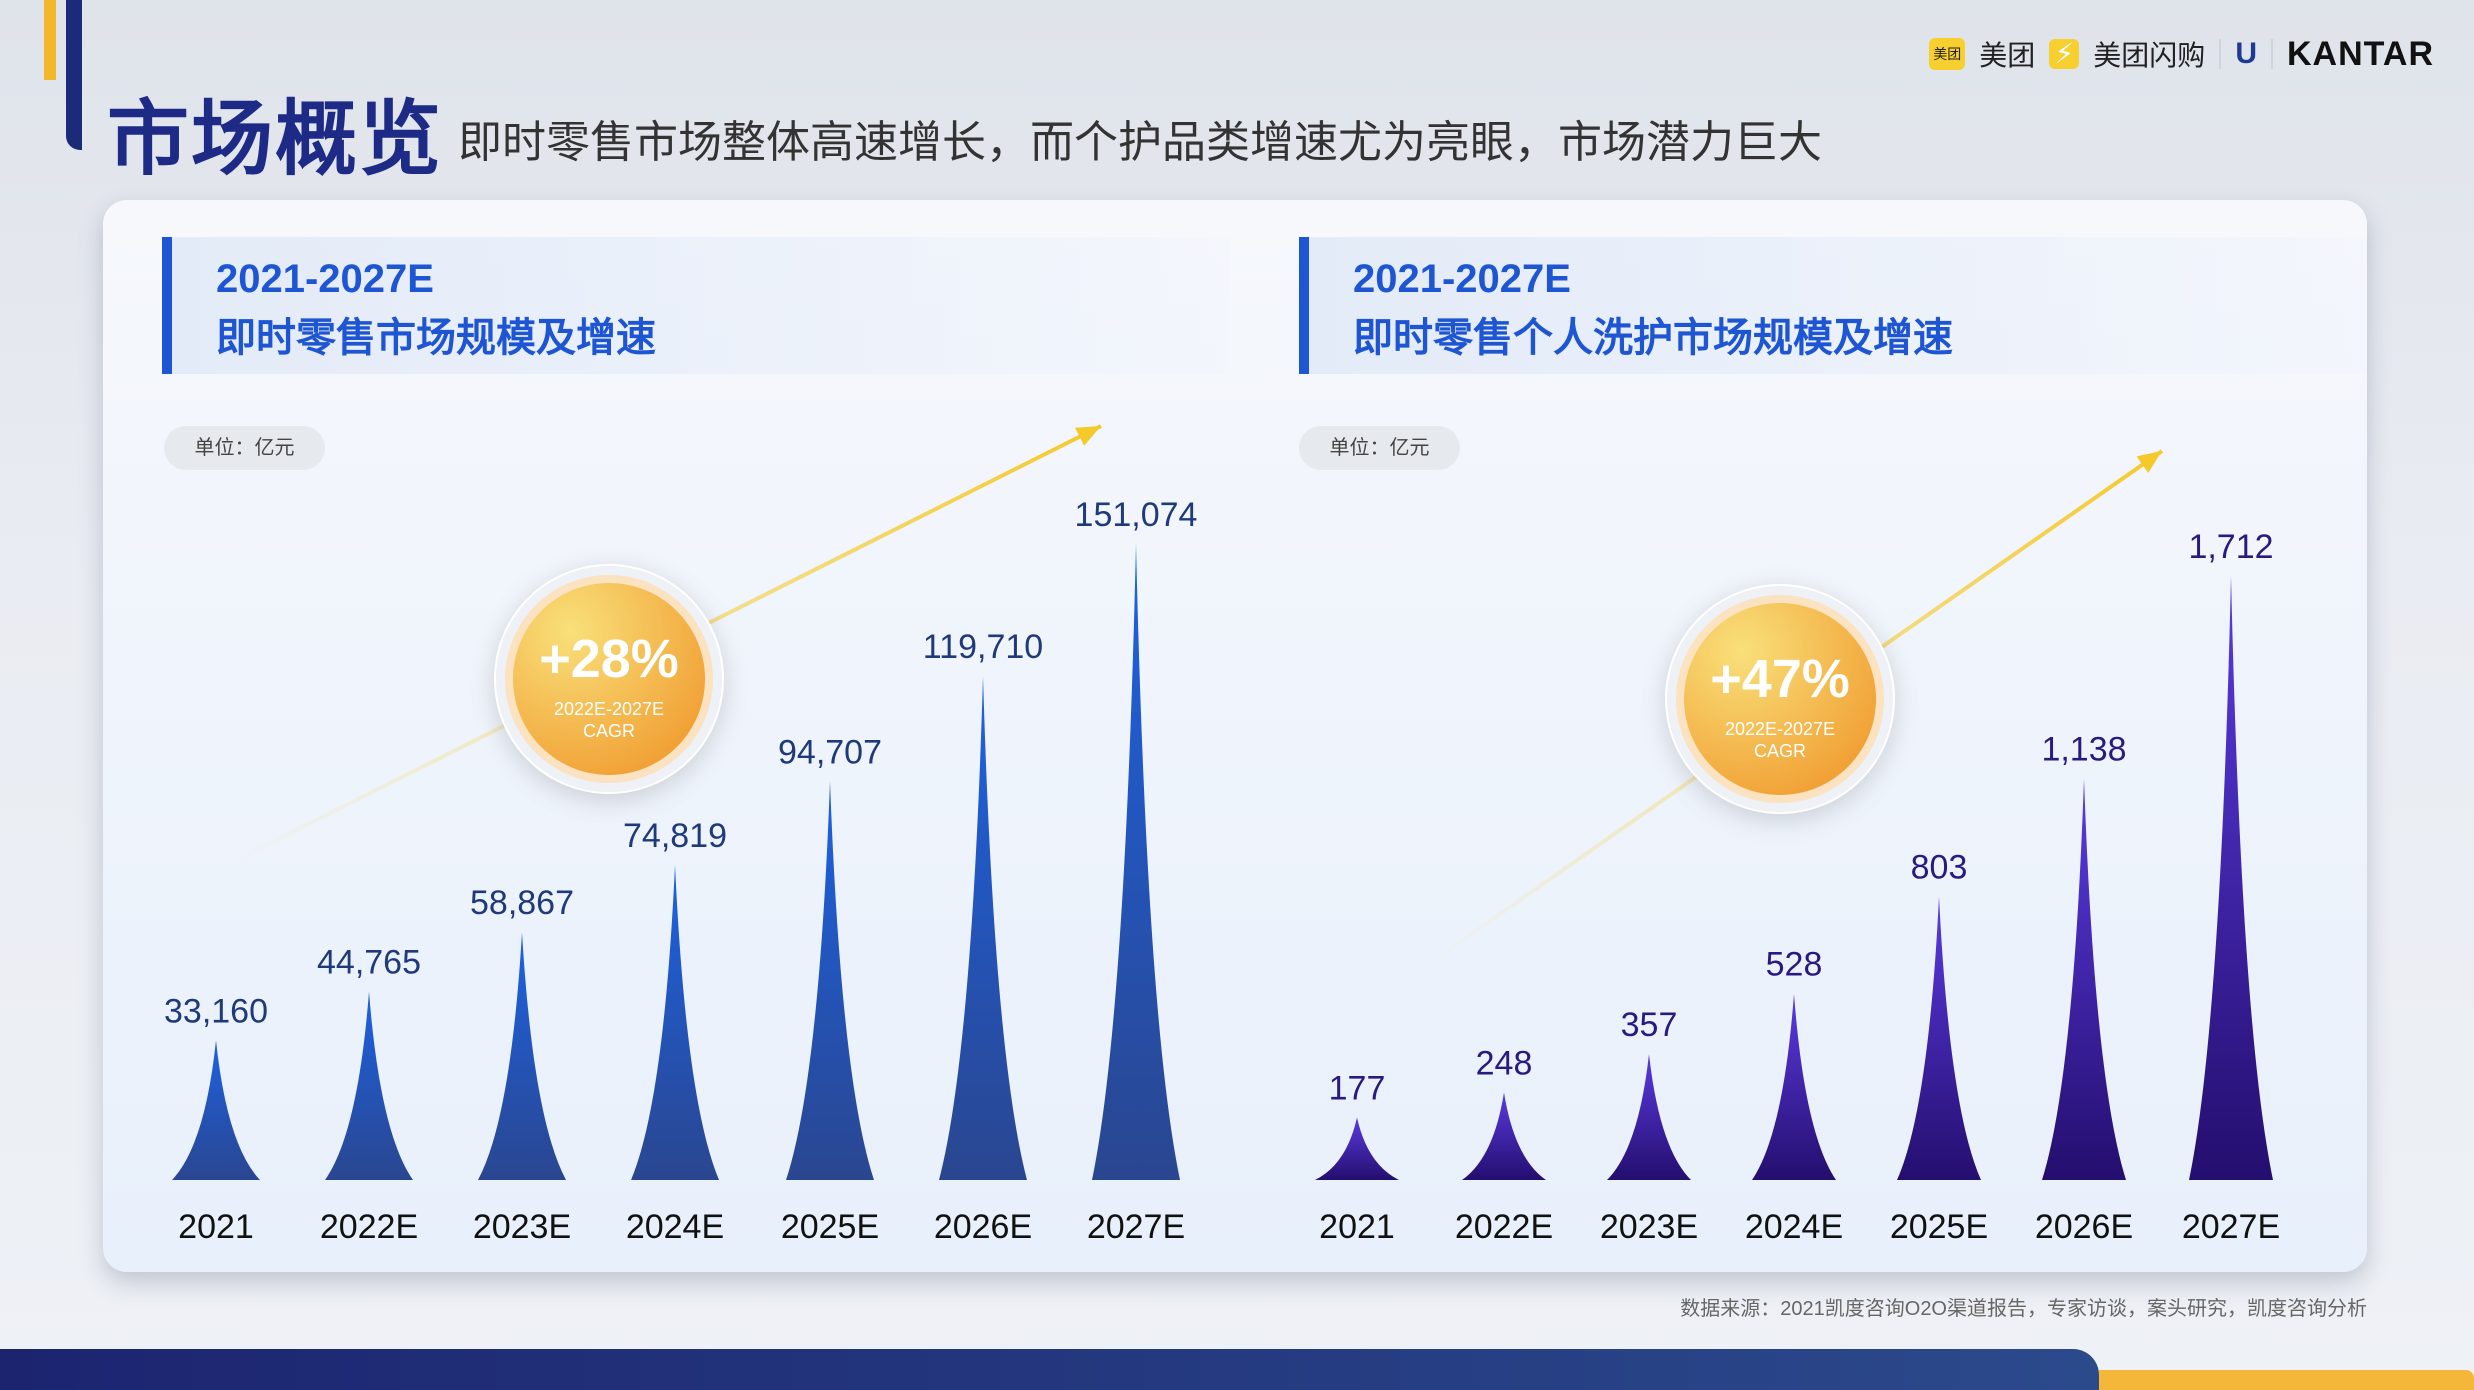 The width and height of the screenshot is (2474, 1390). What do you see at coordinates (2083, 750) in the screenshot?
I see `right-bar-value-label: 1,138` at bounding box center [2083, 750].